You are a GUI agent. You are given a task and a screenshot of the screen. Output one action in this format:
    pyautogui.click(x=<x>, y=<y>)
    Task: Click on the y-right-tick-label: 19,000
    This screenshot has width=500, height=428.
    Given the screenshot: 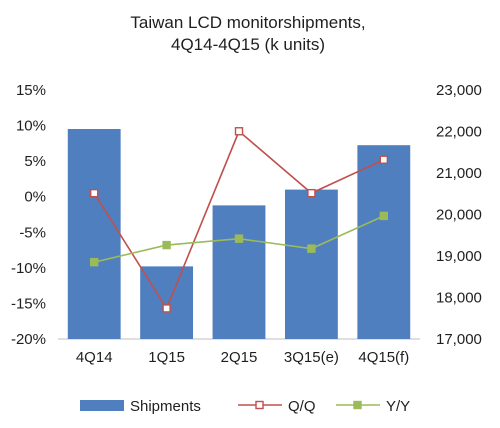 What is the action you would take?
    pyautogui.click(x=459, y=256)
    